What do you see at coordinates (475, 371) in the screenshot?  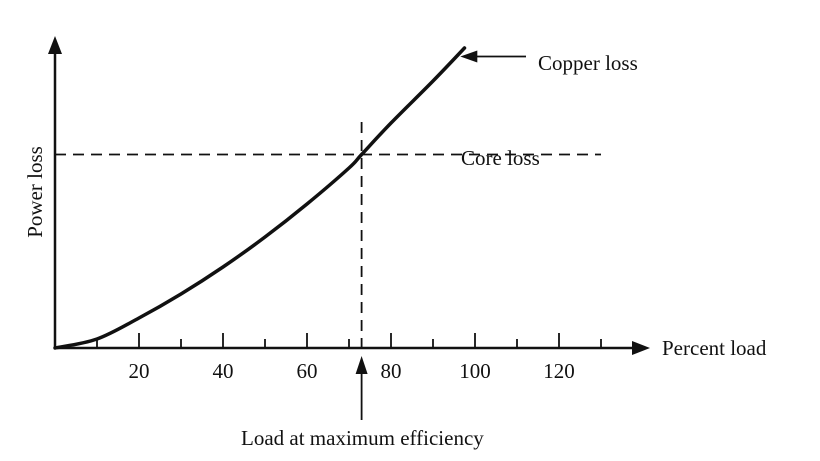 I see `x-tick-label: 100` at bounding box center [475, 371].